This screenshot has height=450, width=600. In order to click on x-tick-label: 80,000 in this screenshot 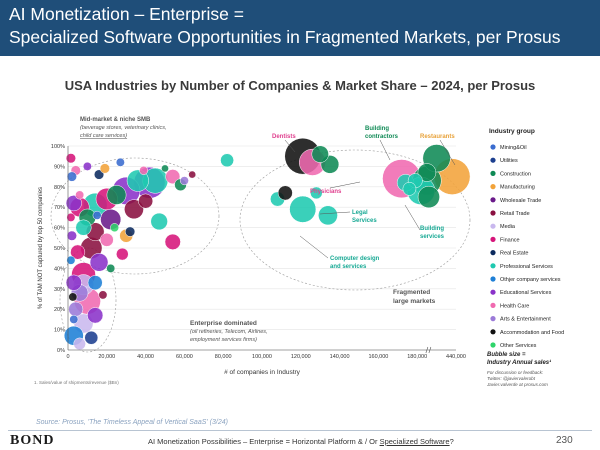, I will do `click(223, 357)`.